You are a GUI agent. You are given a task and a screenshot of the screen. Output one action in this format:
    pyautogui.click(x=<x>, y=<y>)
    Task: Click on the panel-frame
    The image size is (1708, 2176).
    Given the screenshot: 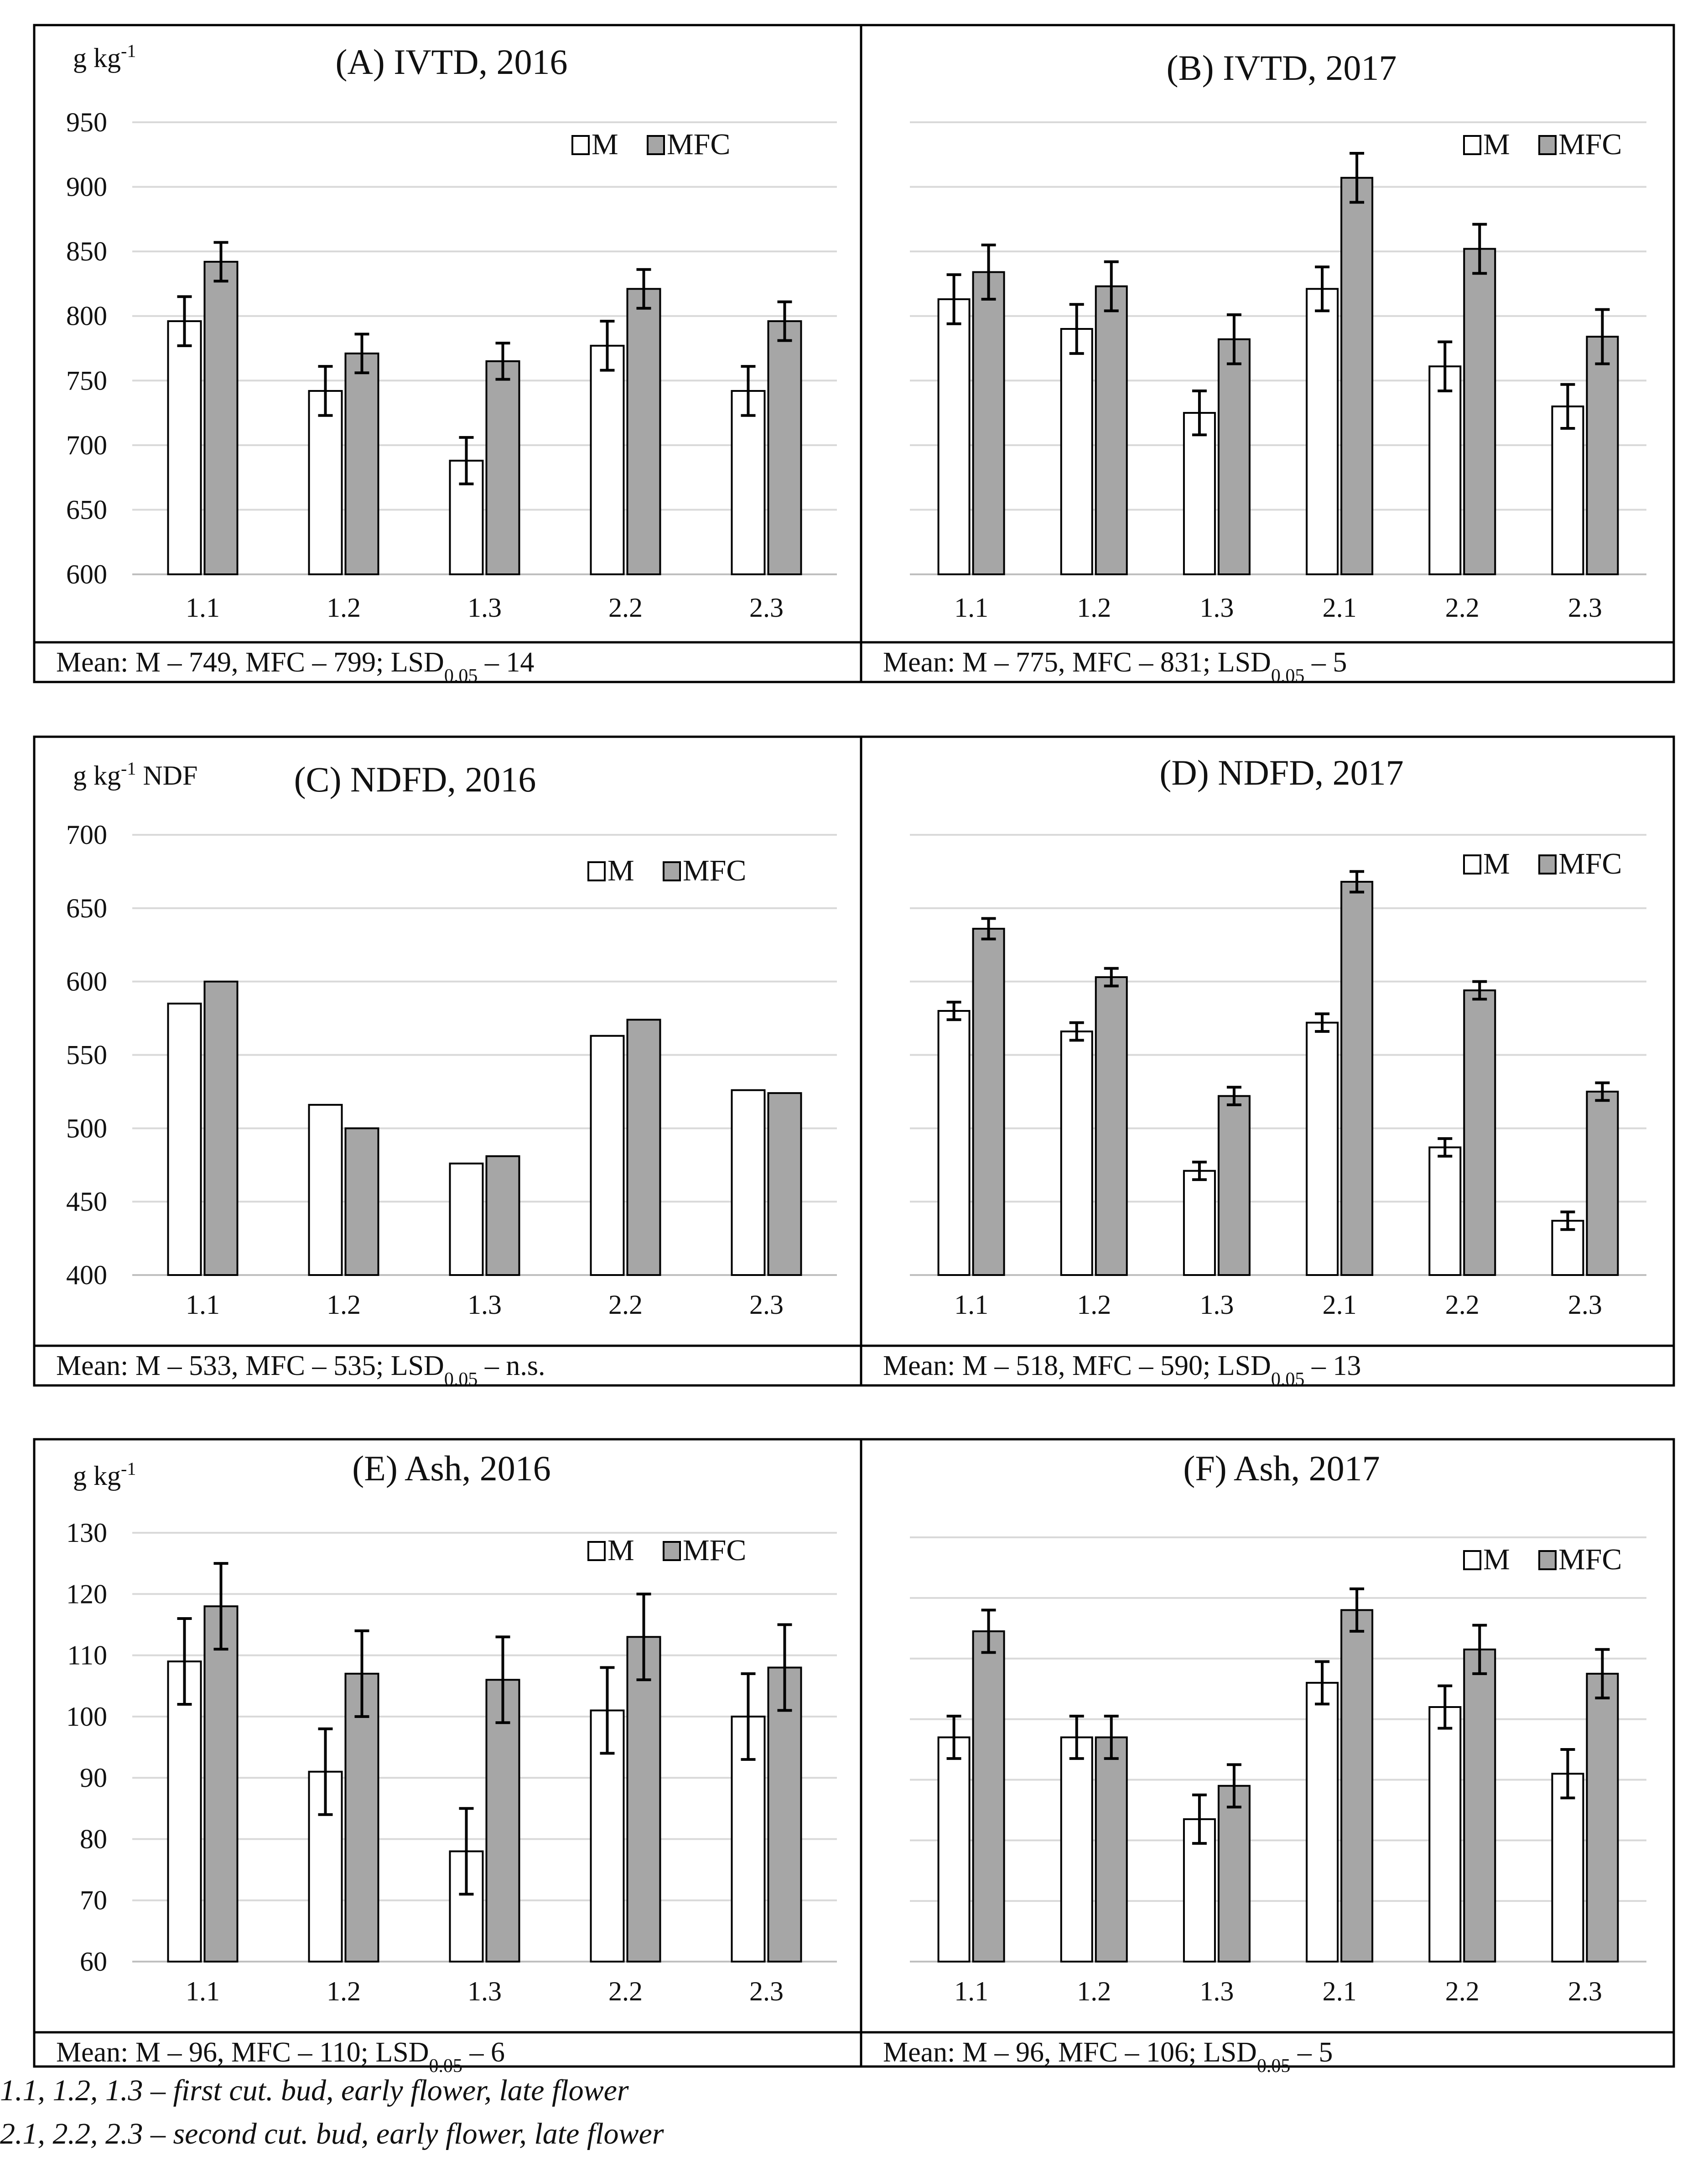 What is the action you would take?
    pyautogui.click(x=1267, y=1061)
    